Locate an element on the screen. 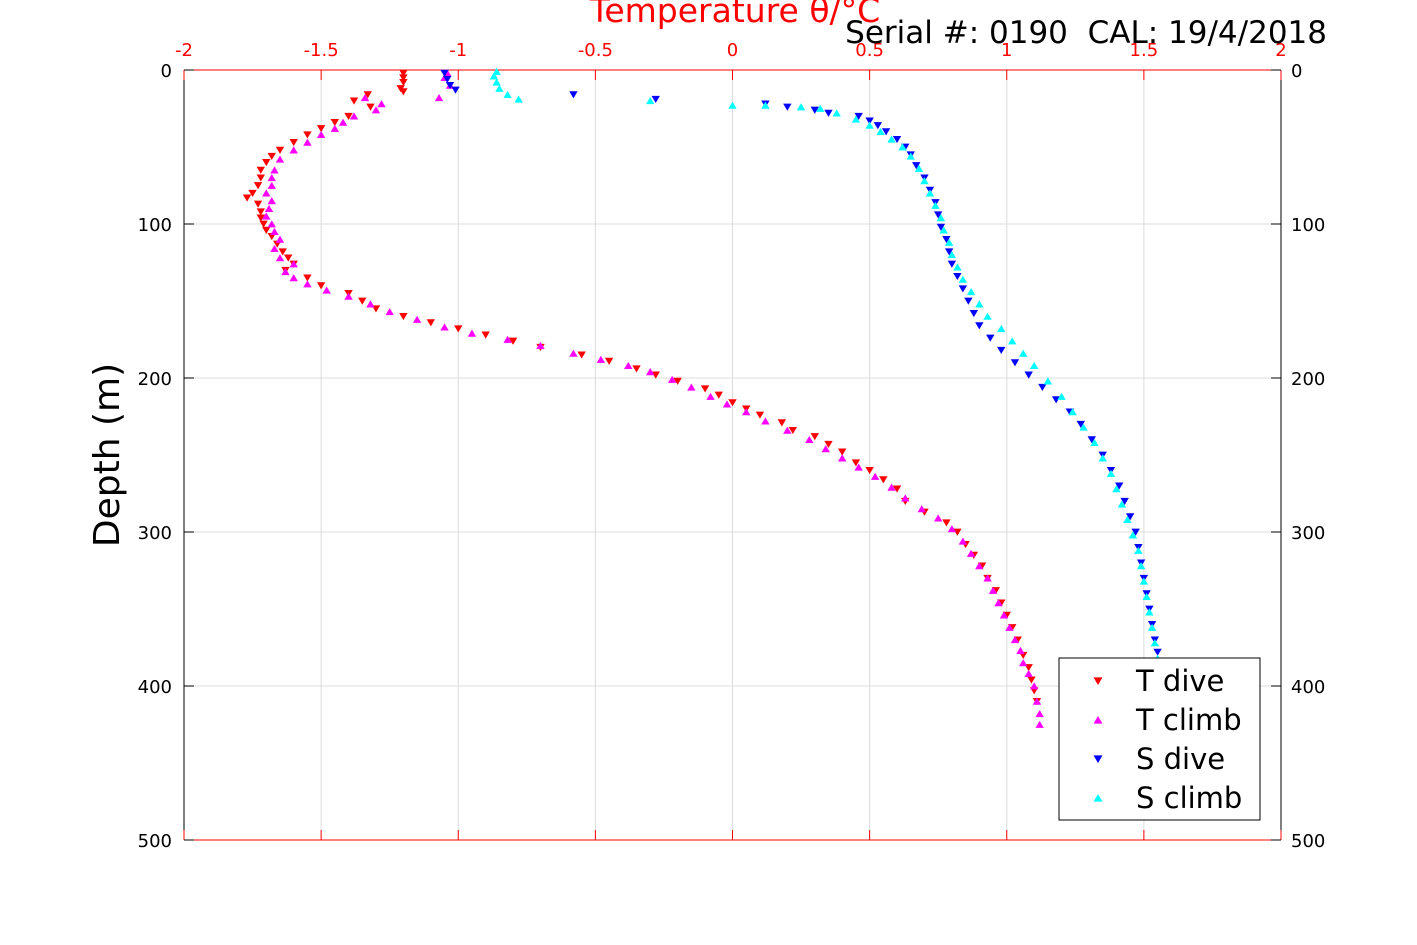 The height and width of the screenshot is (945, 1417). x-tick-label: -1 is located at coordinates (458, 50).